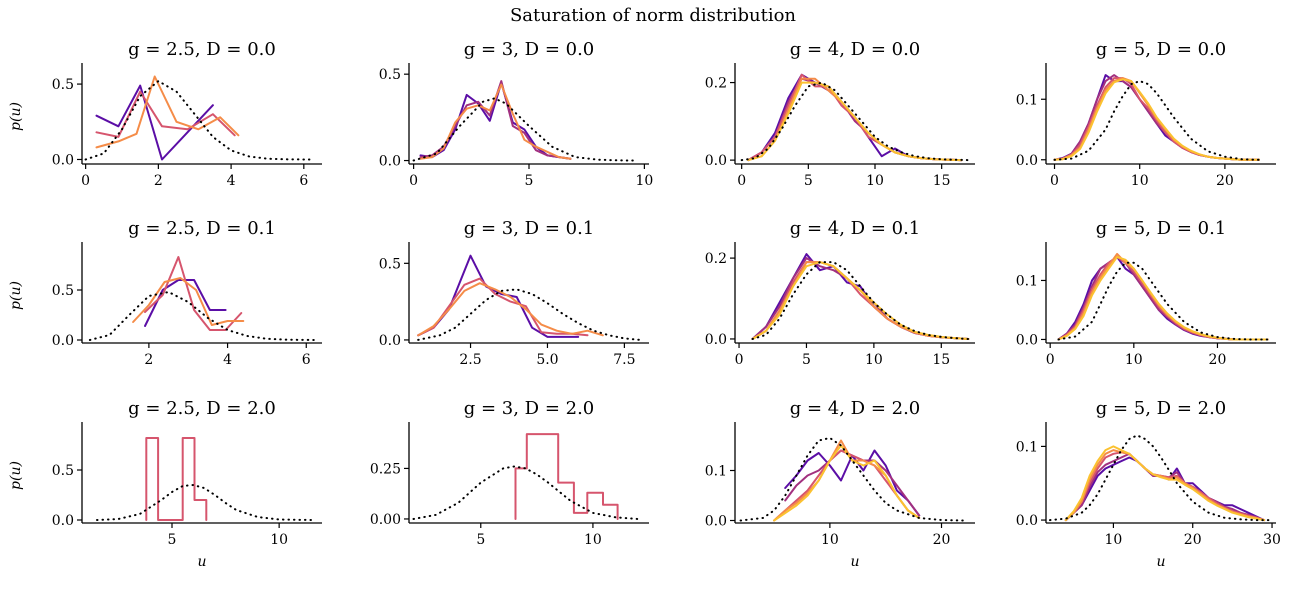 The width and height of the screenshot is (1307, 593). Describe the element at coordinates (385, 520) in the screenshot. I see `y-tick-label: 0.00` at that location.